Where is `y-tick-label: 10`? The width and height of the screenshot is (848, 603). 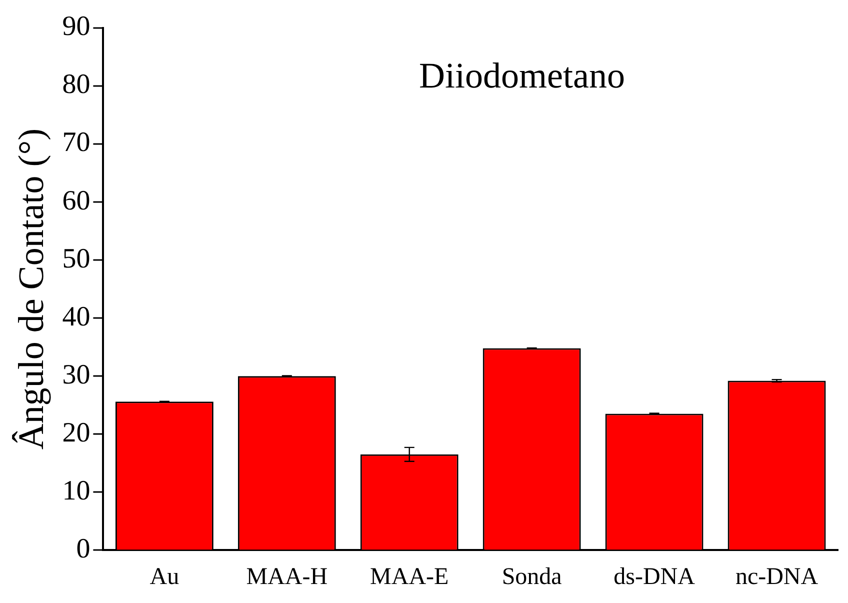
y-tick-label: 10 is located at coordinates (76, 491).